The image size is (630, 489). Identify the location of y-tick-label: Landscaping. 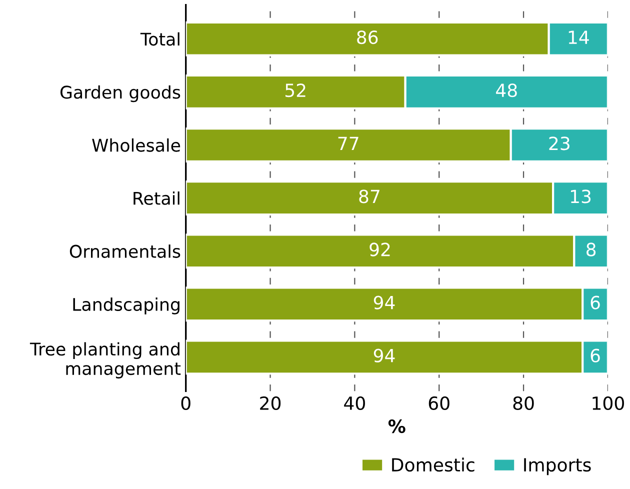
(126, 306).